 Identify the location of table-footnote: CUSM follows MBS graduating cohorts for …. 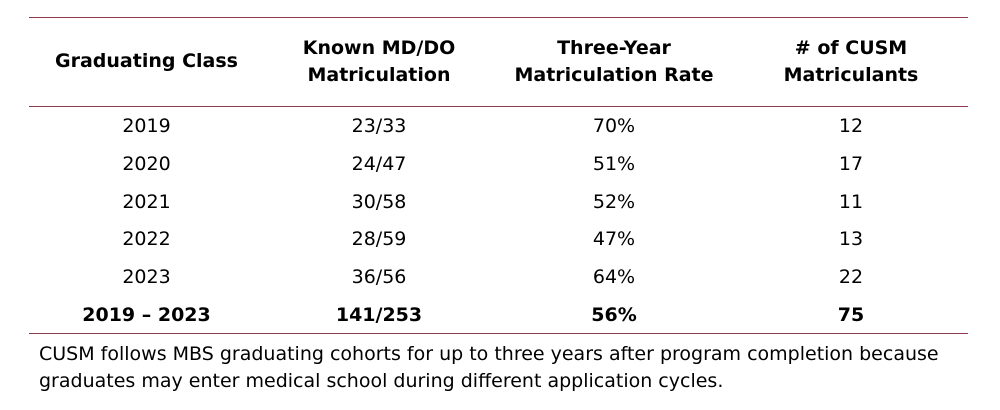
(504, 368).